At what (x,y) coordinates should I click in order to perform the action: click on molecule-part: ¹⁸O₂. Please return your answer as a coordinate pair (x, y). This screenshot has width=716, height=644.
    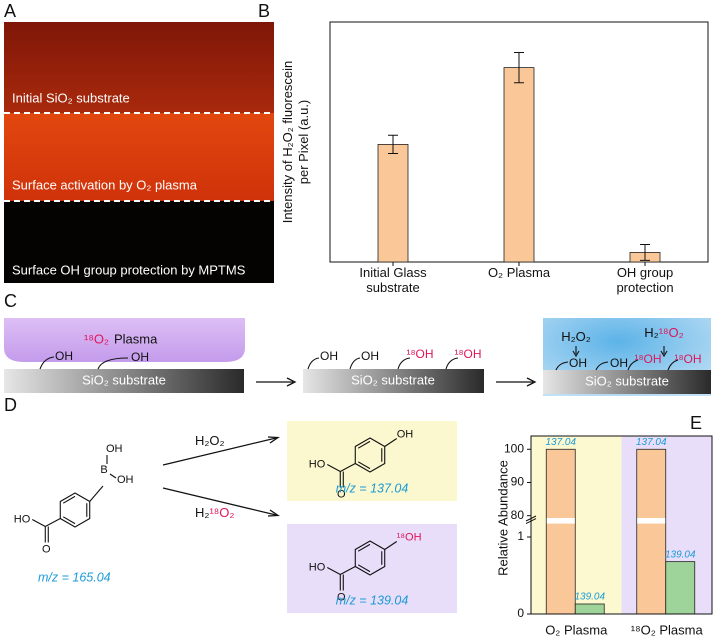
    Looking at the image, I should click on (671, 332).